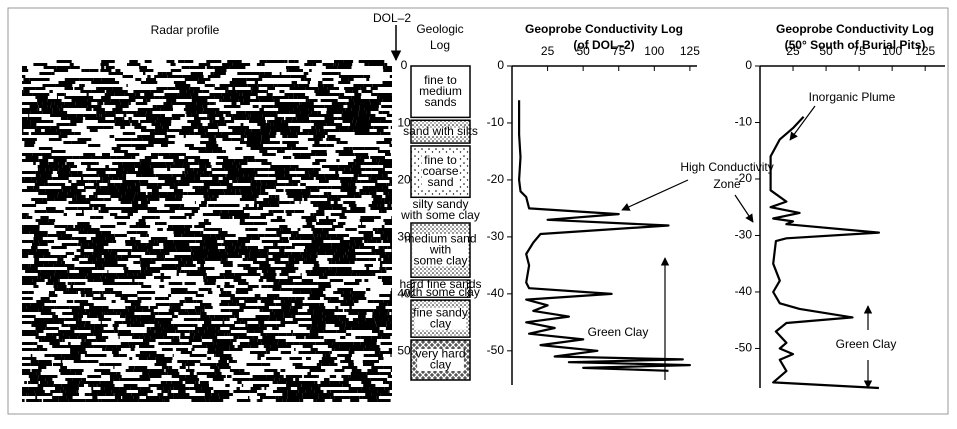  Describe the element at coordinates (619, 51) in the screenshot. I see `x-tick-label: 75` at that location.